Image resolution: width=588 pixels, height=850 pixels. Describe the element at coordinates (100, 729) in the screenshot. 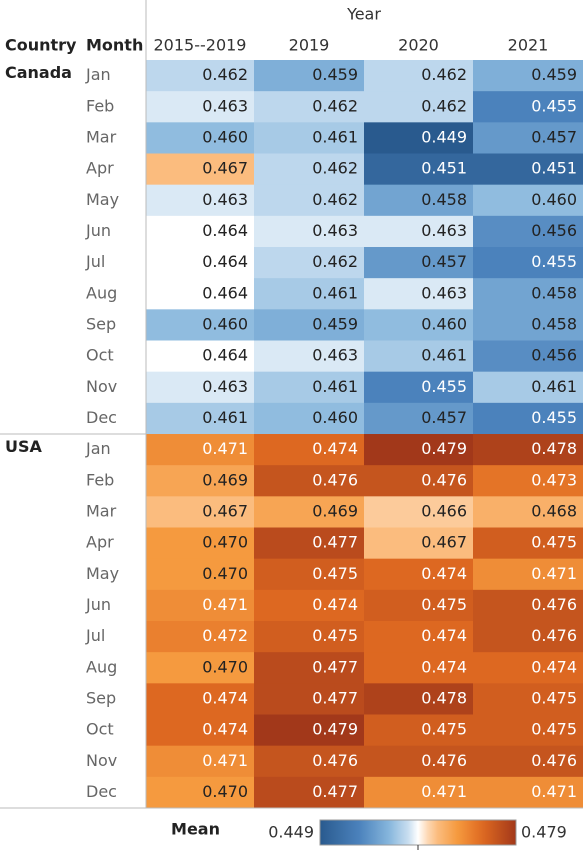

I see `month-label: Oct` at that location.